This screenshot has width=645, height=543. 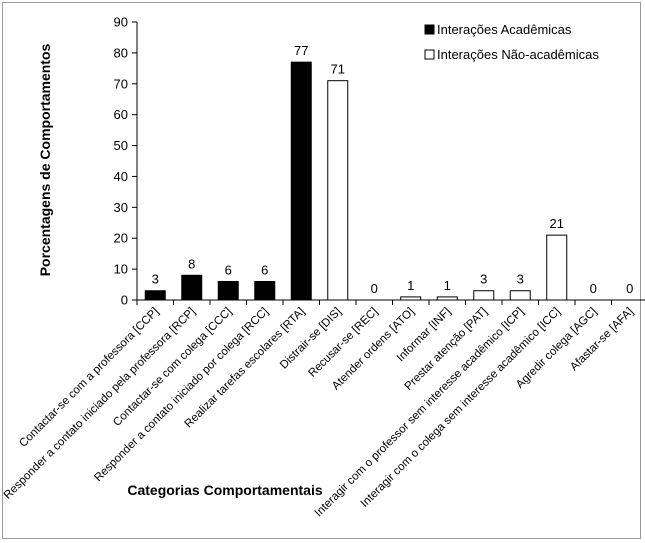 What do you see at coordinates (121, 207) in the screenshot?
I see `y-tick-label: 30` at bounding box center [121, 207].